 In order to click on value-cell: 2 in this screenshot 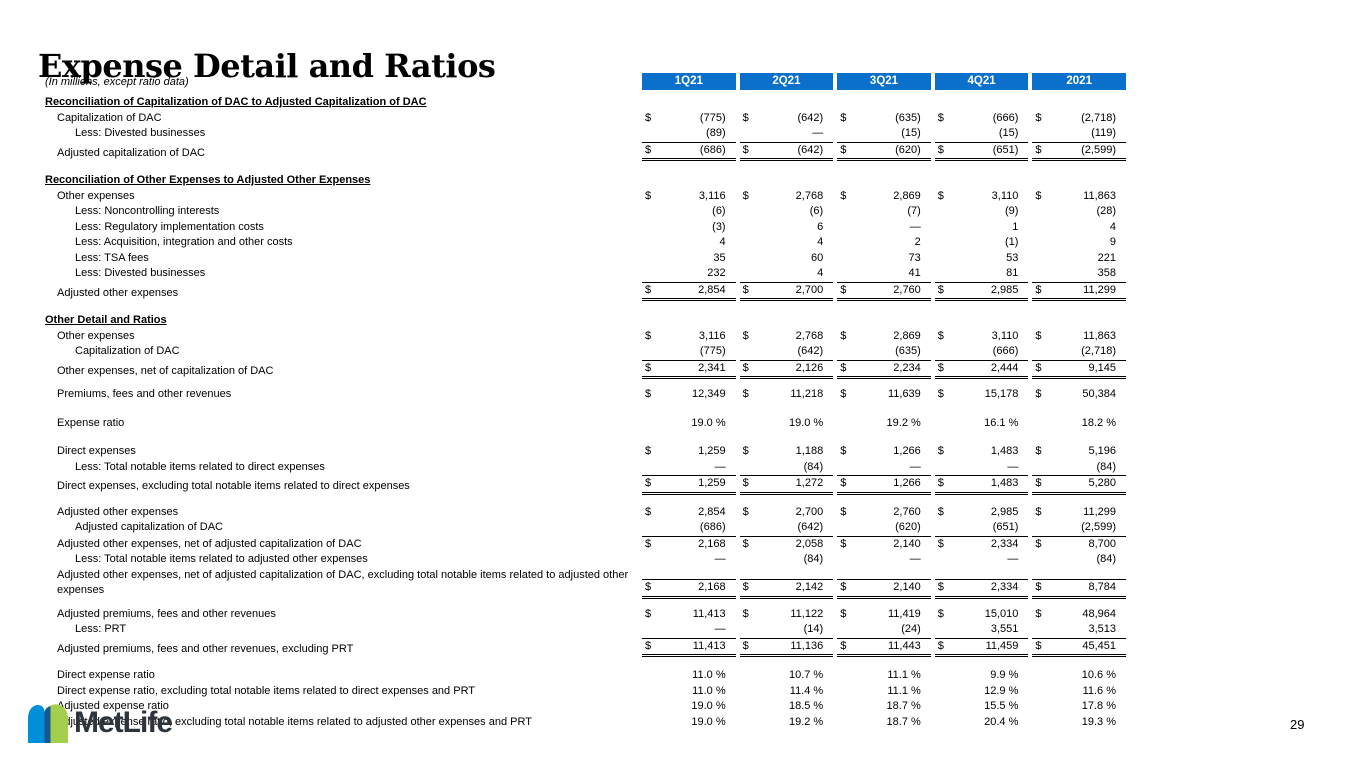, I will do `click(884, 243)`.